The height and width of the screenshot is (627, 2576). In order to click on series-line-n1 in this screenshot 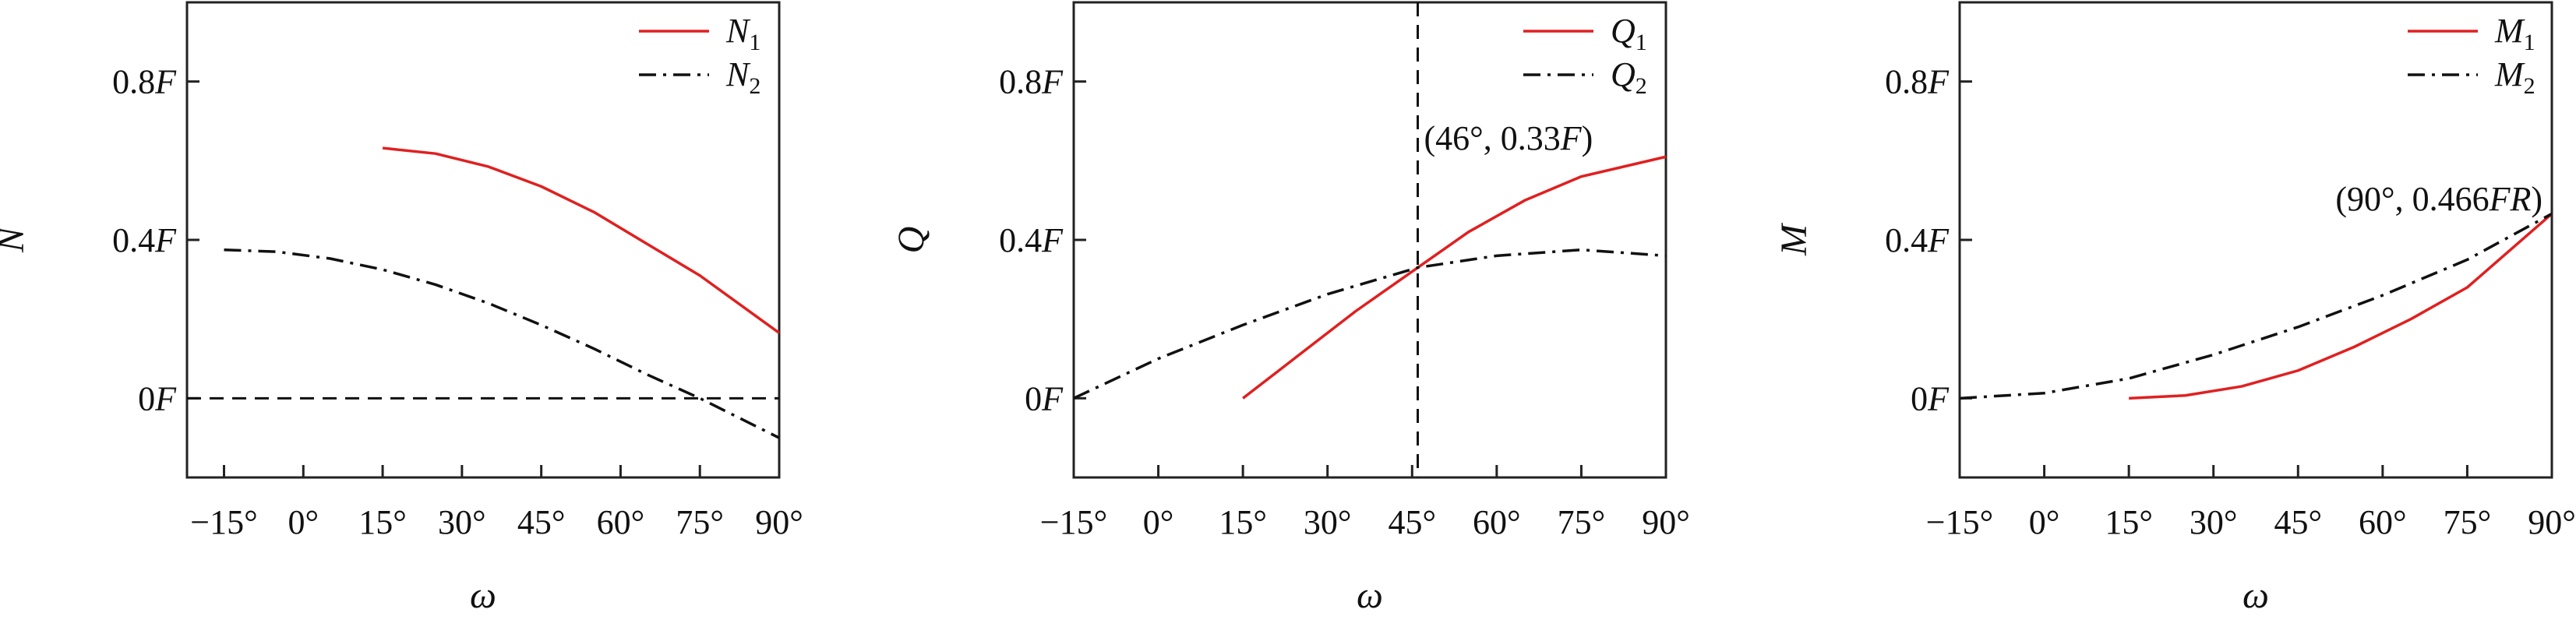, I will do `click(581, 240)`.